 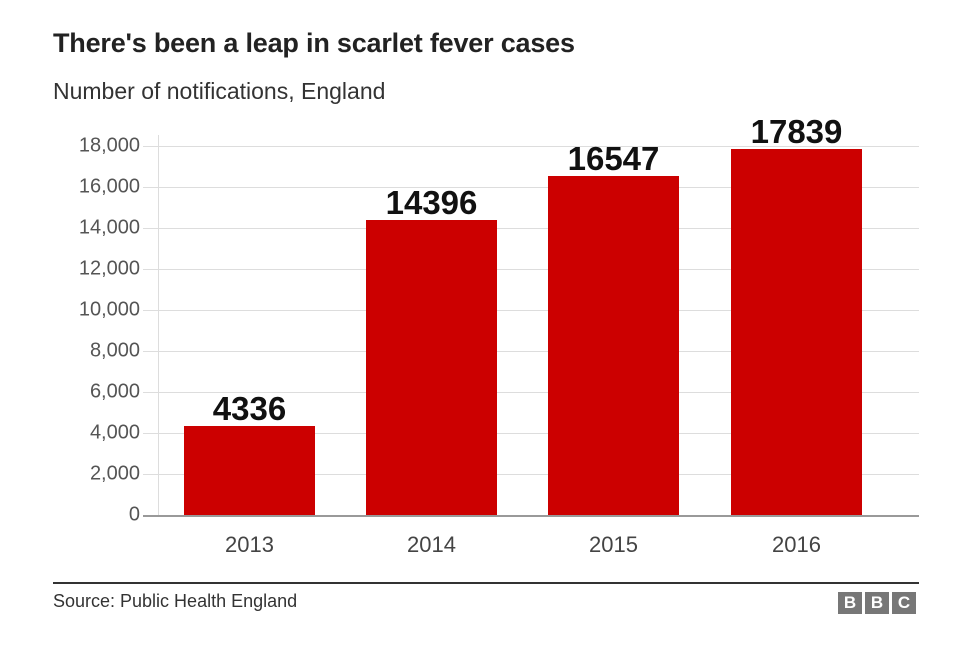 I want to click on source-note: Source: Public Health England, so click(x=175, y=601).